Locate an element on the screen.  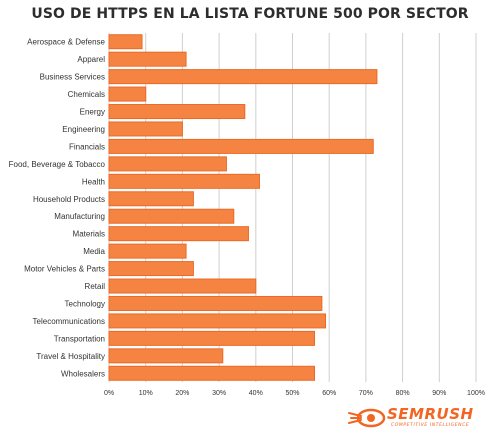
category-label: Engineering is located at coordinates (83, 129).